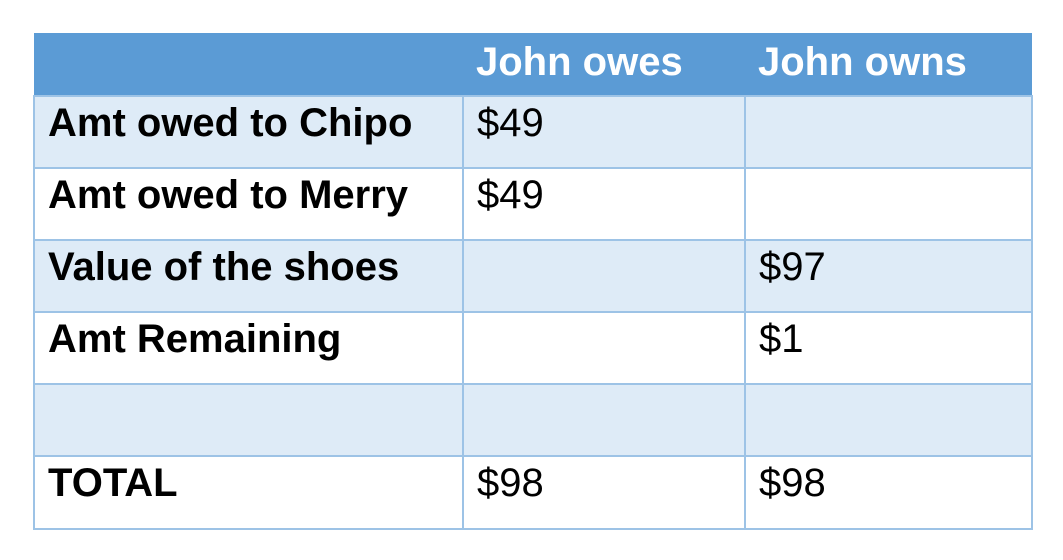 This screenshot has width=1063, height=560. I want to click on header-row: John owes John owns, so click(533, 64).